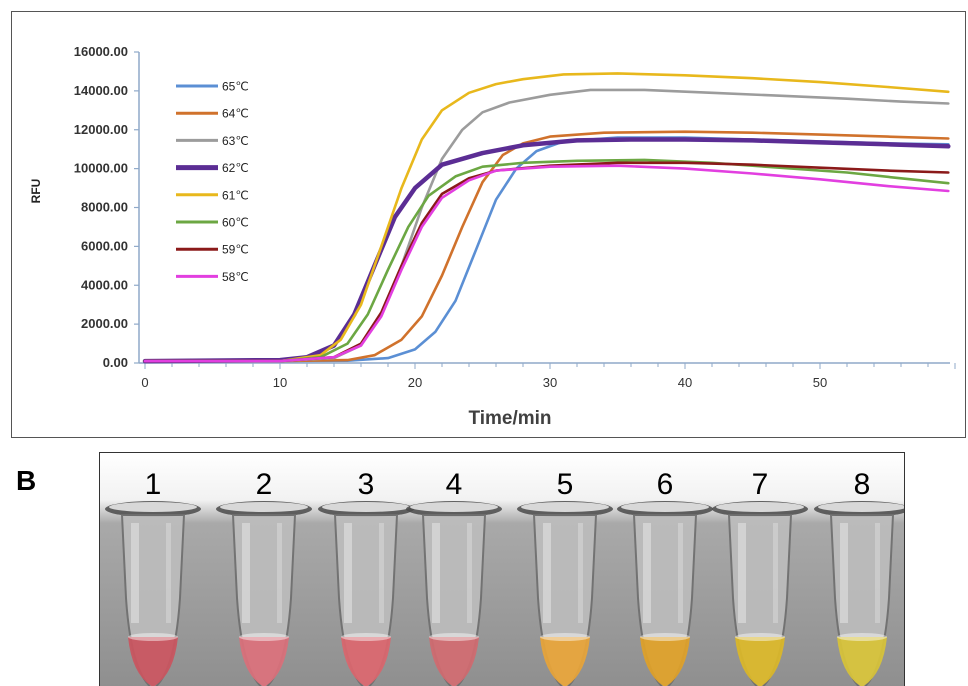 The width and height of the screenshot is (968, 686). Describe the element at coordinates (235, 250) in the screenshot. I see `legend-label-6: 59℃` at that location.